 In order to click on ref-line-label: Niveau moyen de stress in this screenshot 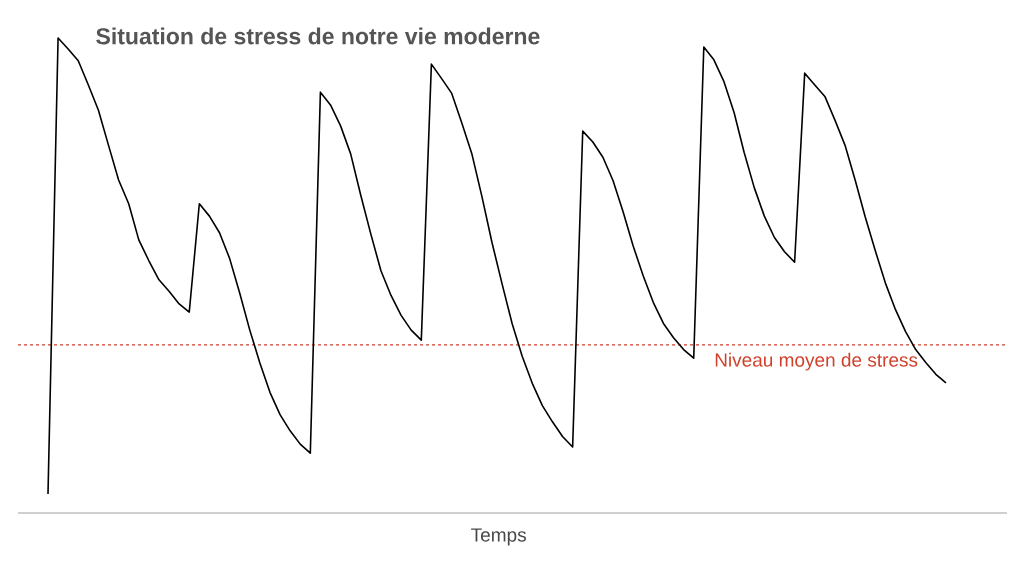, I will do `click(816, 361)`.